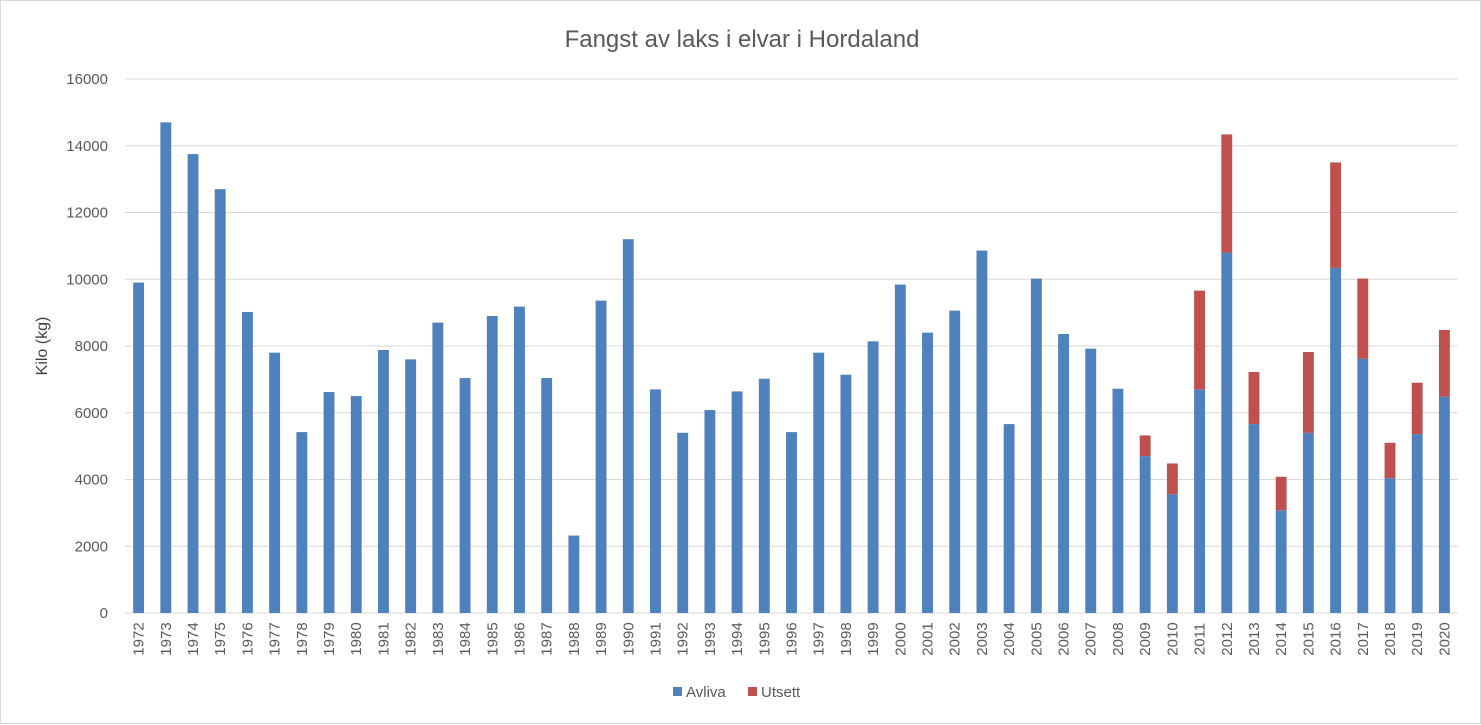  I want to click on x-tick-label: 2010, so click(1172, 638).